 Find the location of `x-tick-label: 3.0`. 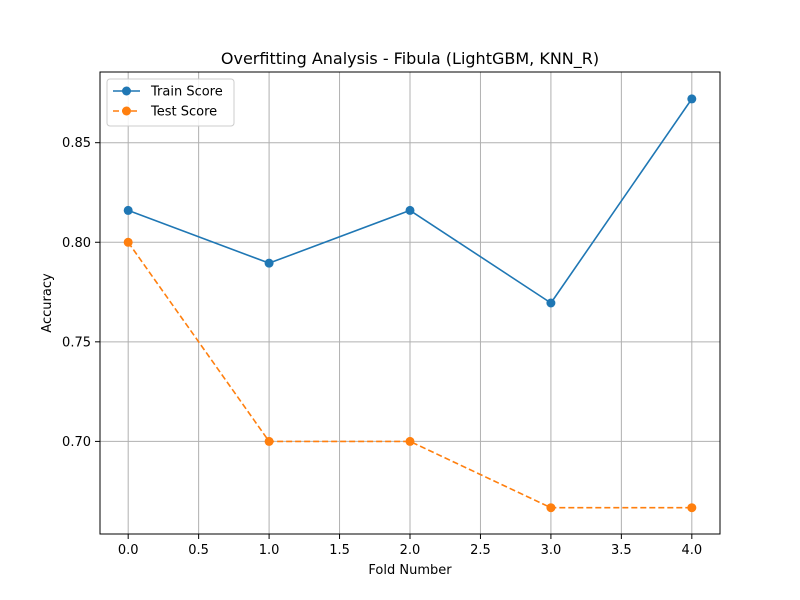

x-tick-label: 3.0 is located at coordinates (551, 550).